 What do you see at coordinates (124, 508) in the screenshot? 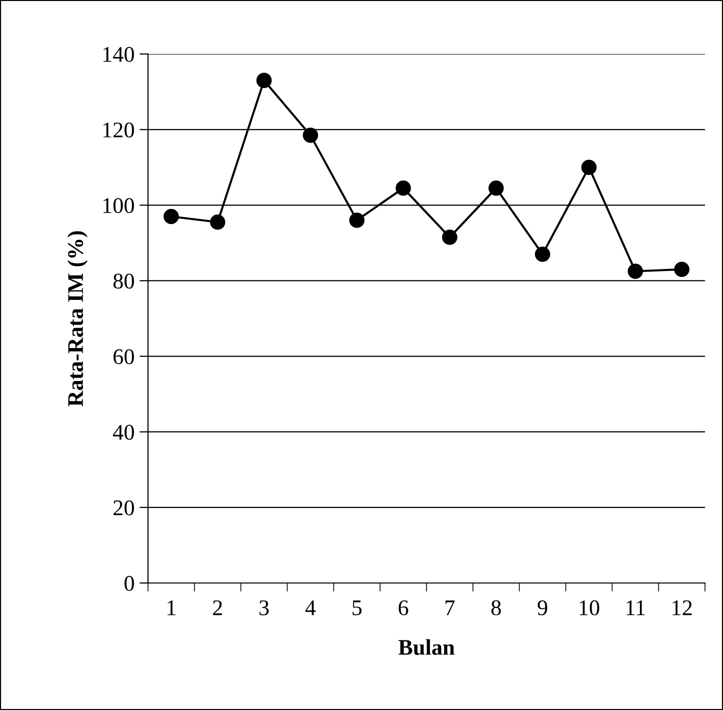
I see `y-tick-label: 20` at bounding box center [124, 508].